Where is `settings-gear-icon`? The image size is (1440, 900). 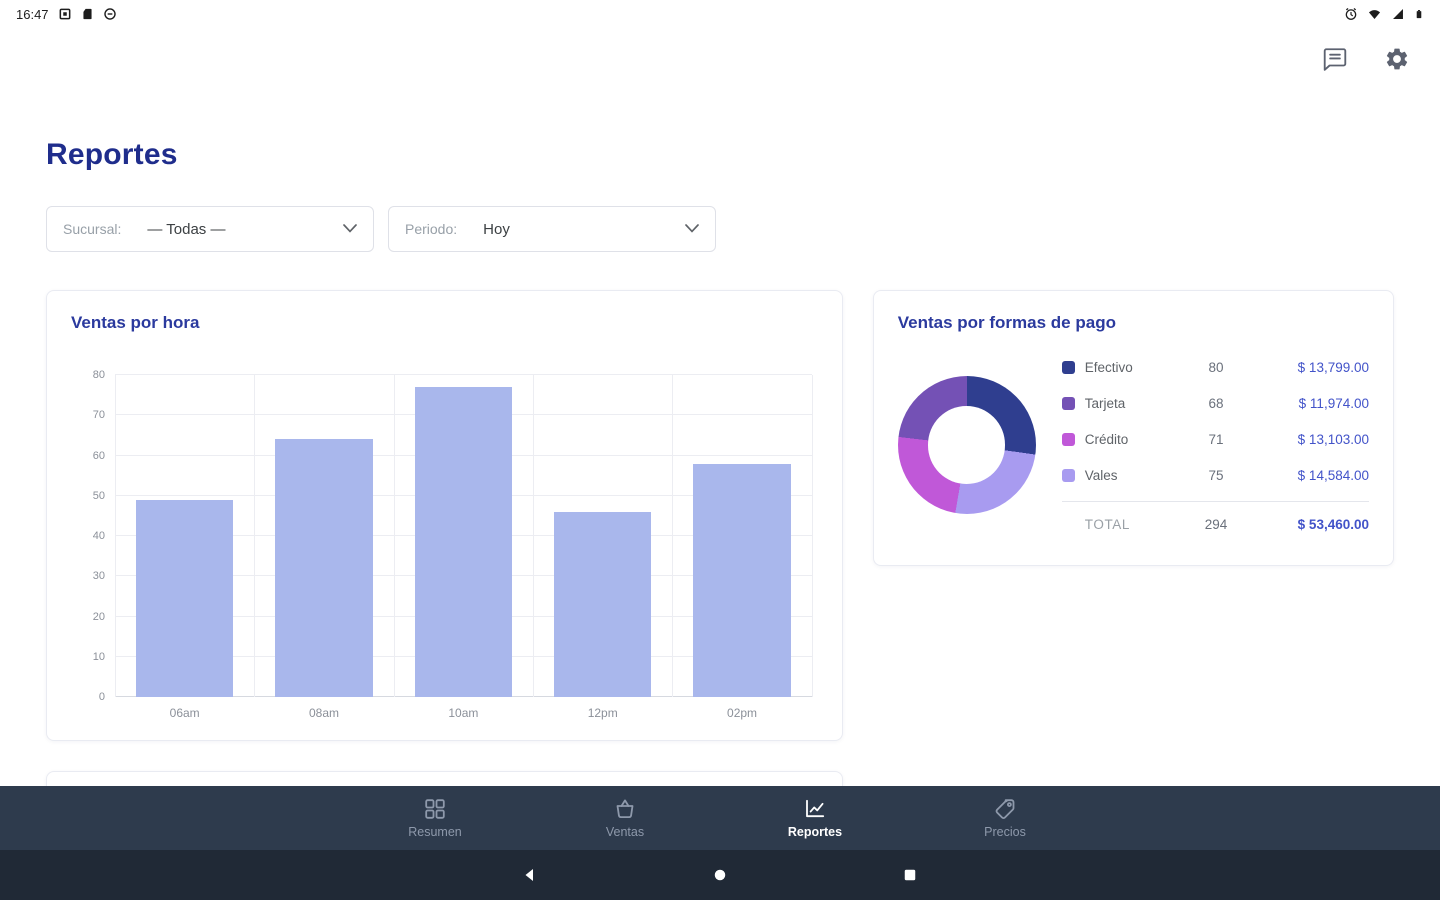
settings-gear-icon is located at coordinates (1397, 59).